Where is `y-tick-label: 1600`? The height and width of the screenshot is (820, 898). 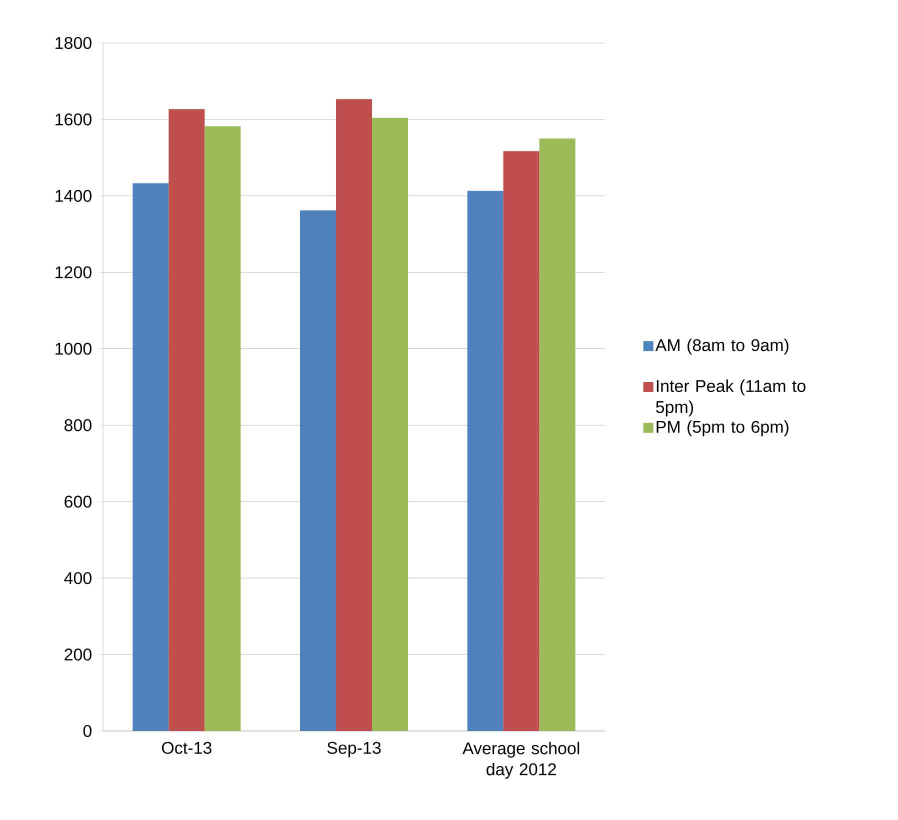
y-tick-label: 1600 is located at coordinates (74, 119).